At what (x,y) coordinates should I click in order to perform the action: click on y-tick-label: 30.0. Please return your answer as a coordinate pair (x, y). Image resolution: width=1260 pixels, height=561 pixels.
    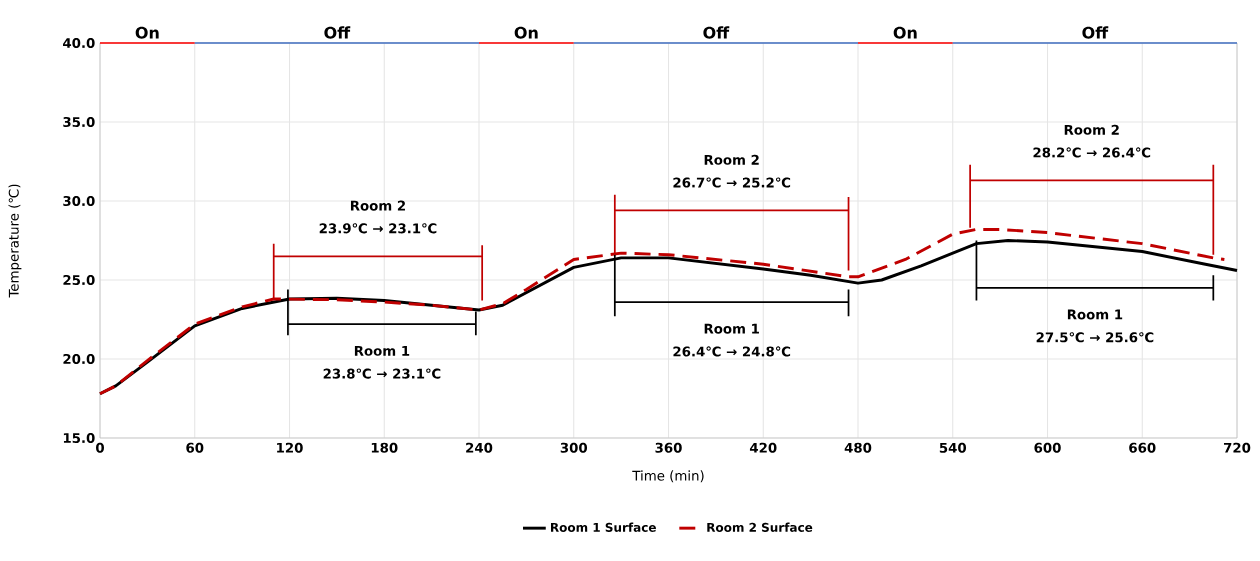
    Looking at the image, I should click on (79, 201).